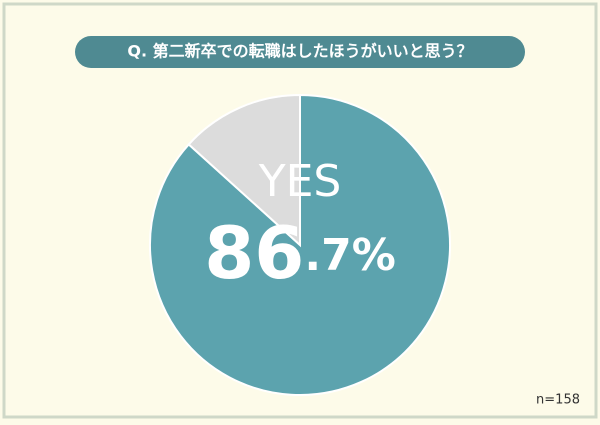 Image resolution: width=600 pixels, height=425 pixels. What do you see at coordinates (300, 181) in the screenshot?
I see `center-category: YES` at bounding box center [300, 181].